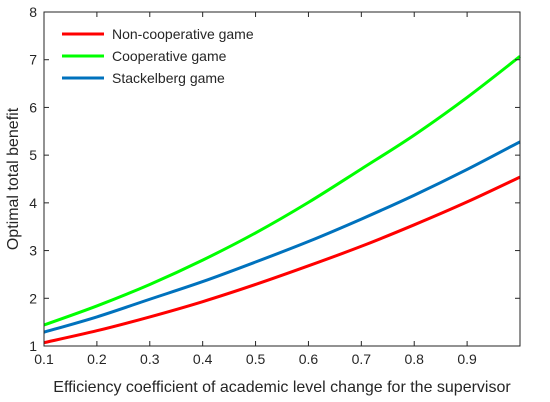 This screenshot has width=550, height=402. Describe the element at coordinates (309, 359) in the screenshot. I see `x-tick-label: 0.6` at that location.